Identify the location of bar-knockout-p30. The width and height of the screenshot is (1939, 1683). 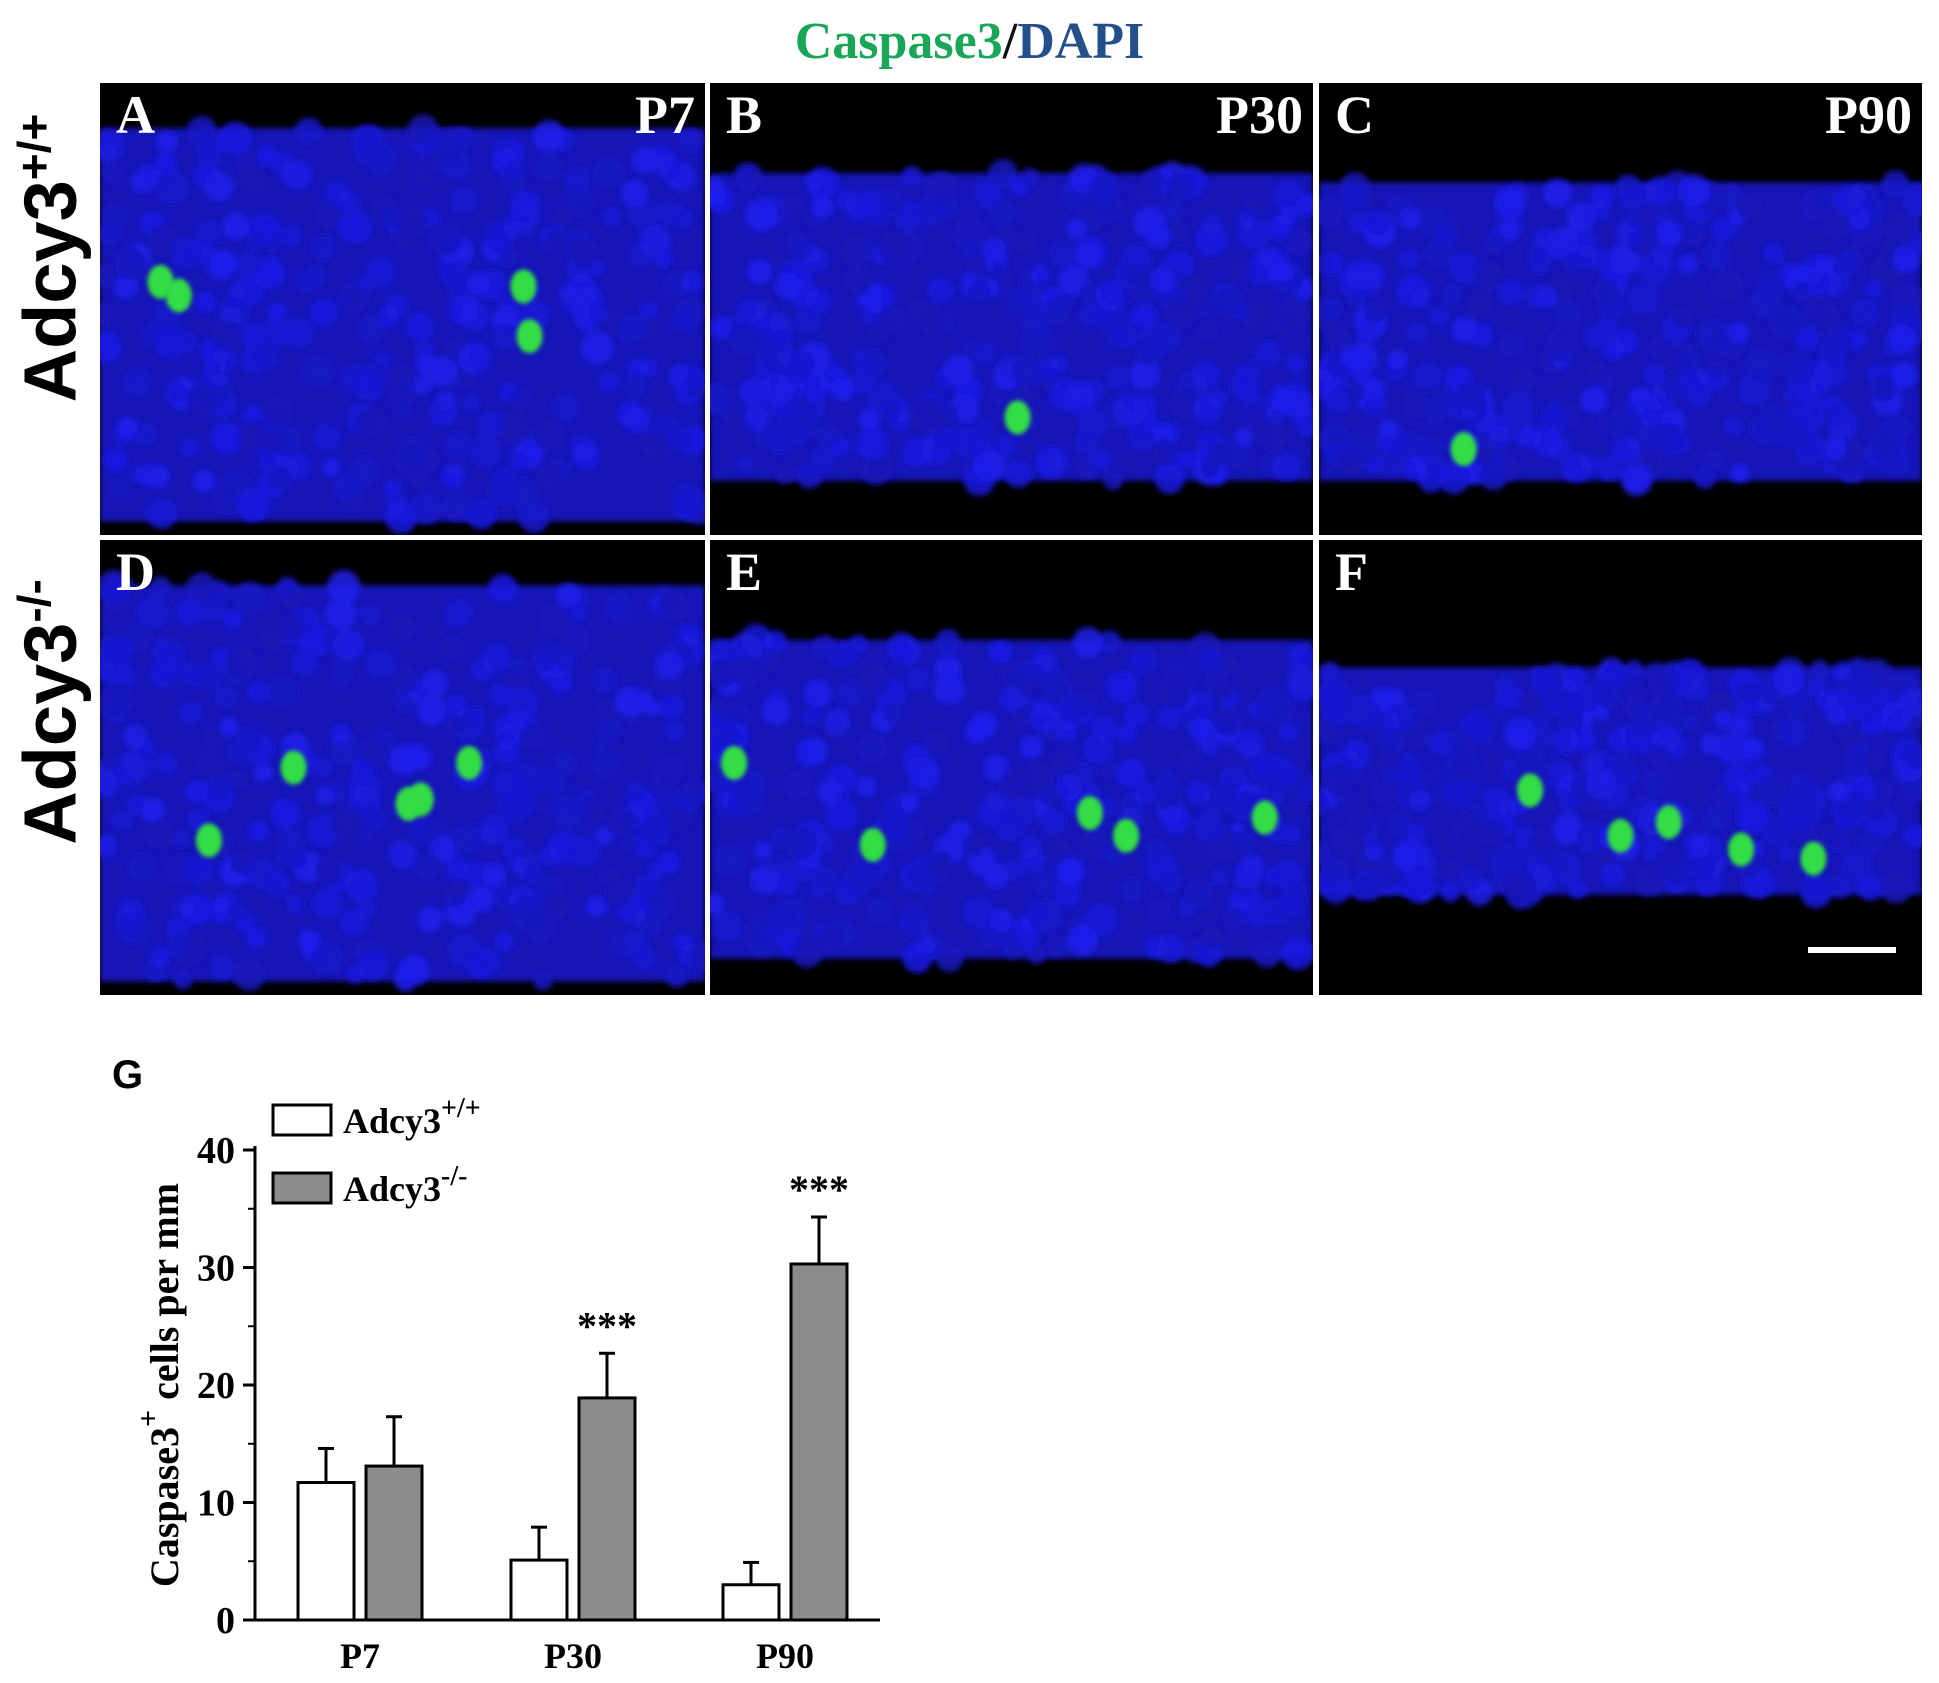
(607, 1509).